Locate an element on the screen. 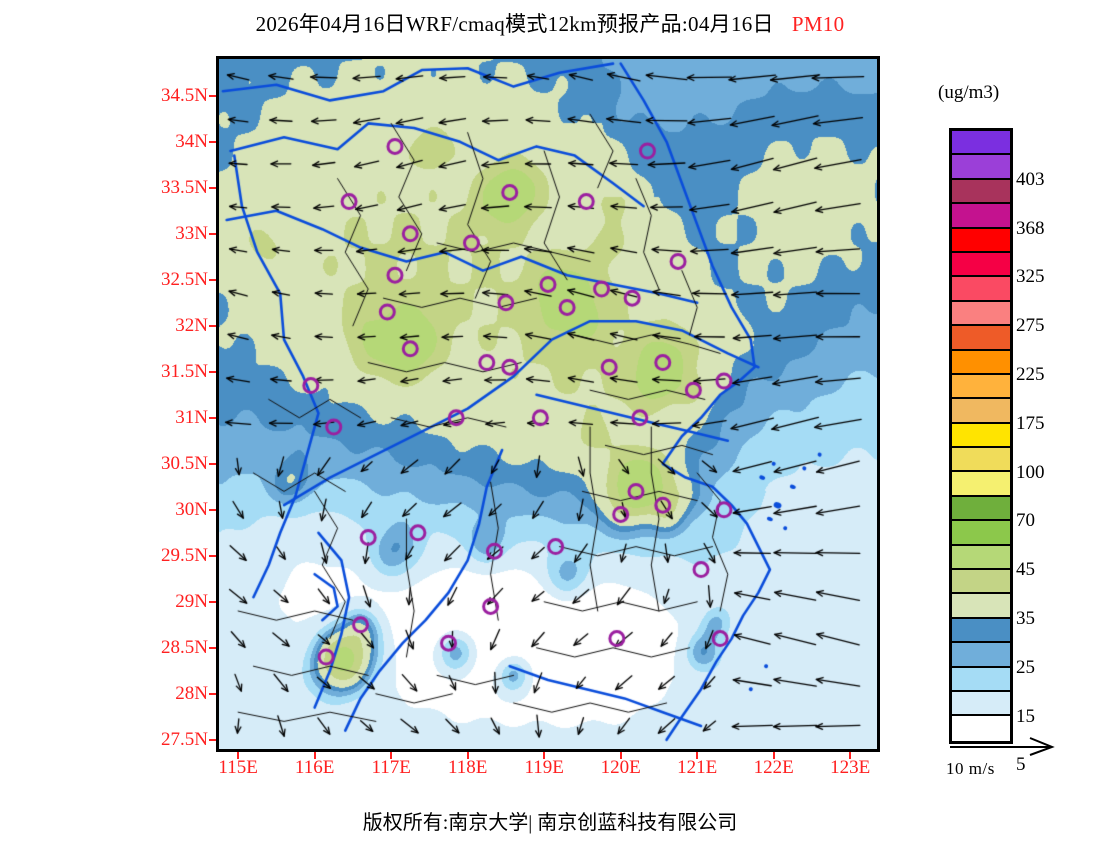  y-axis-tick-label: 34N is located at coordinates (191, 141).